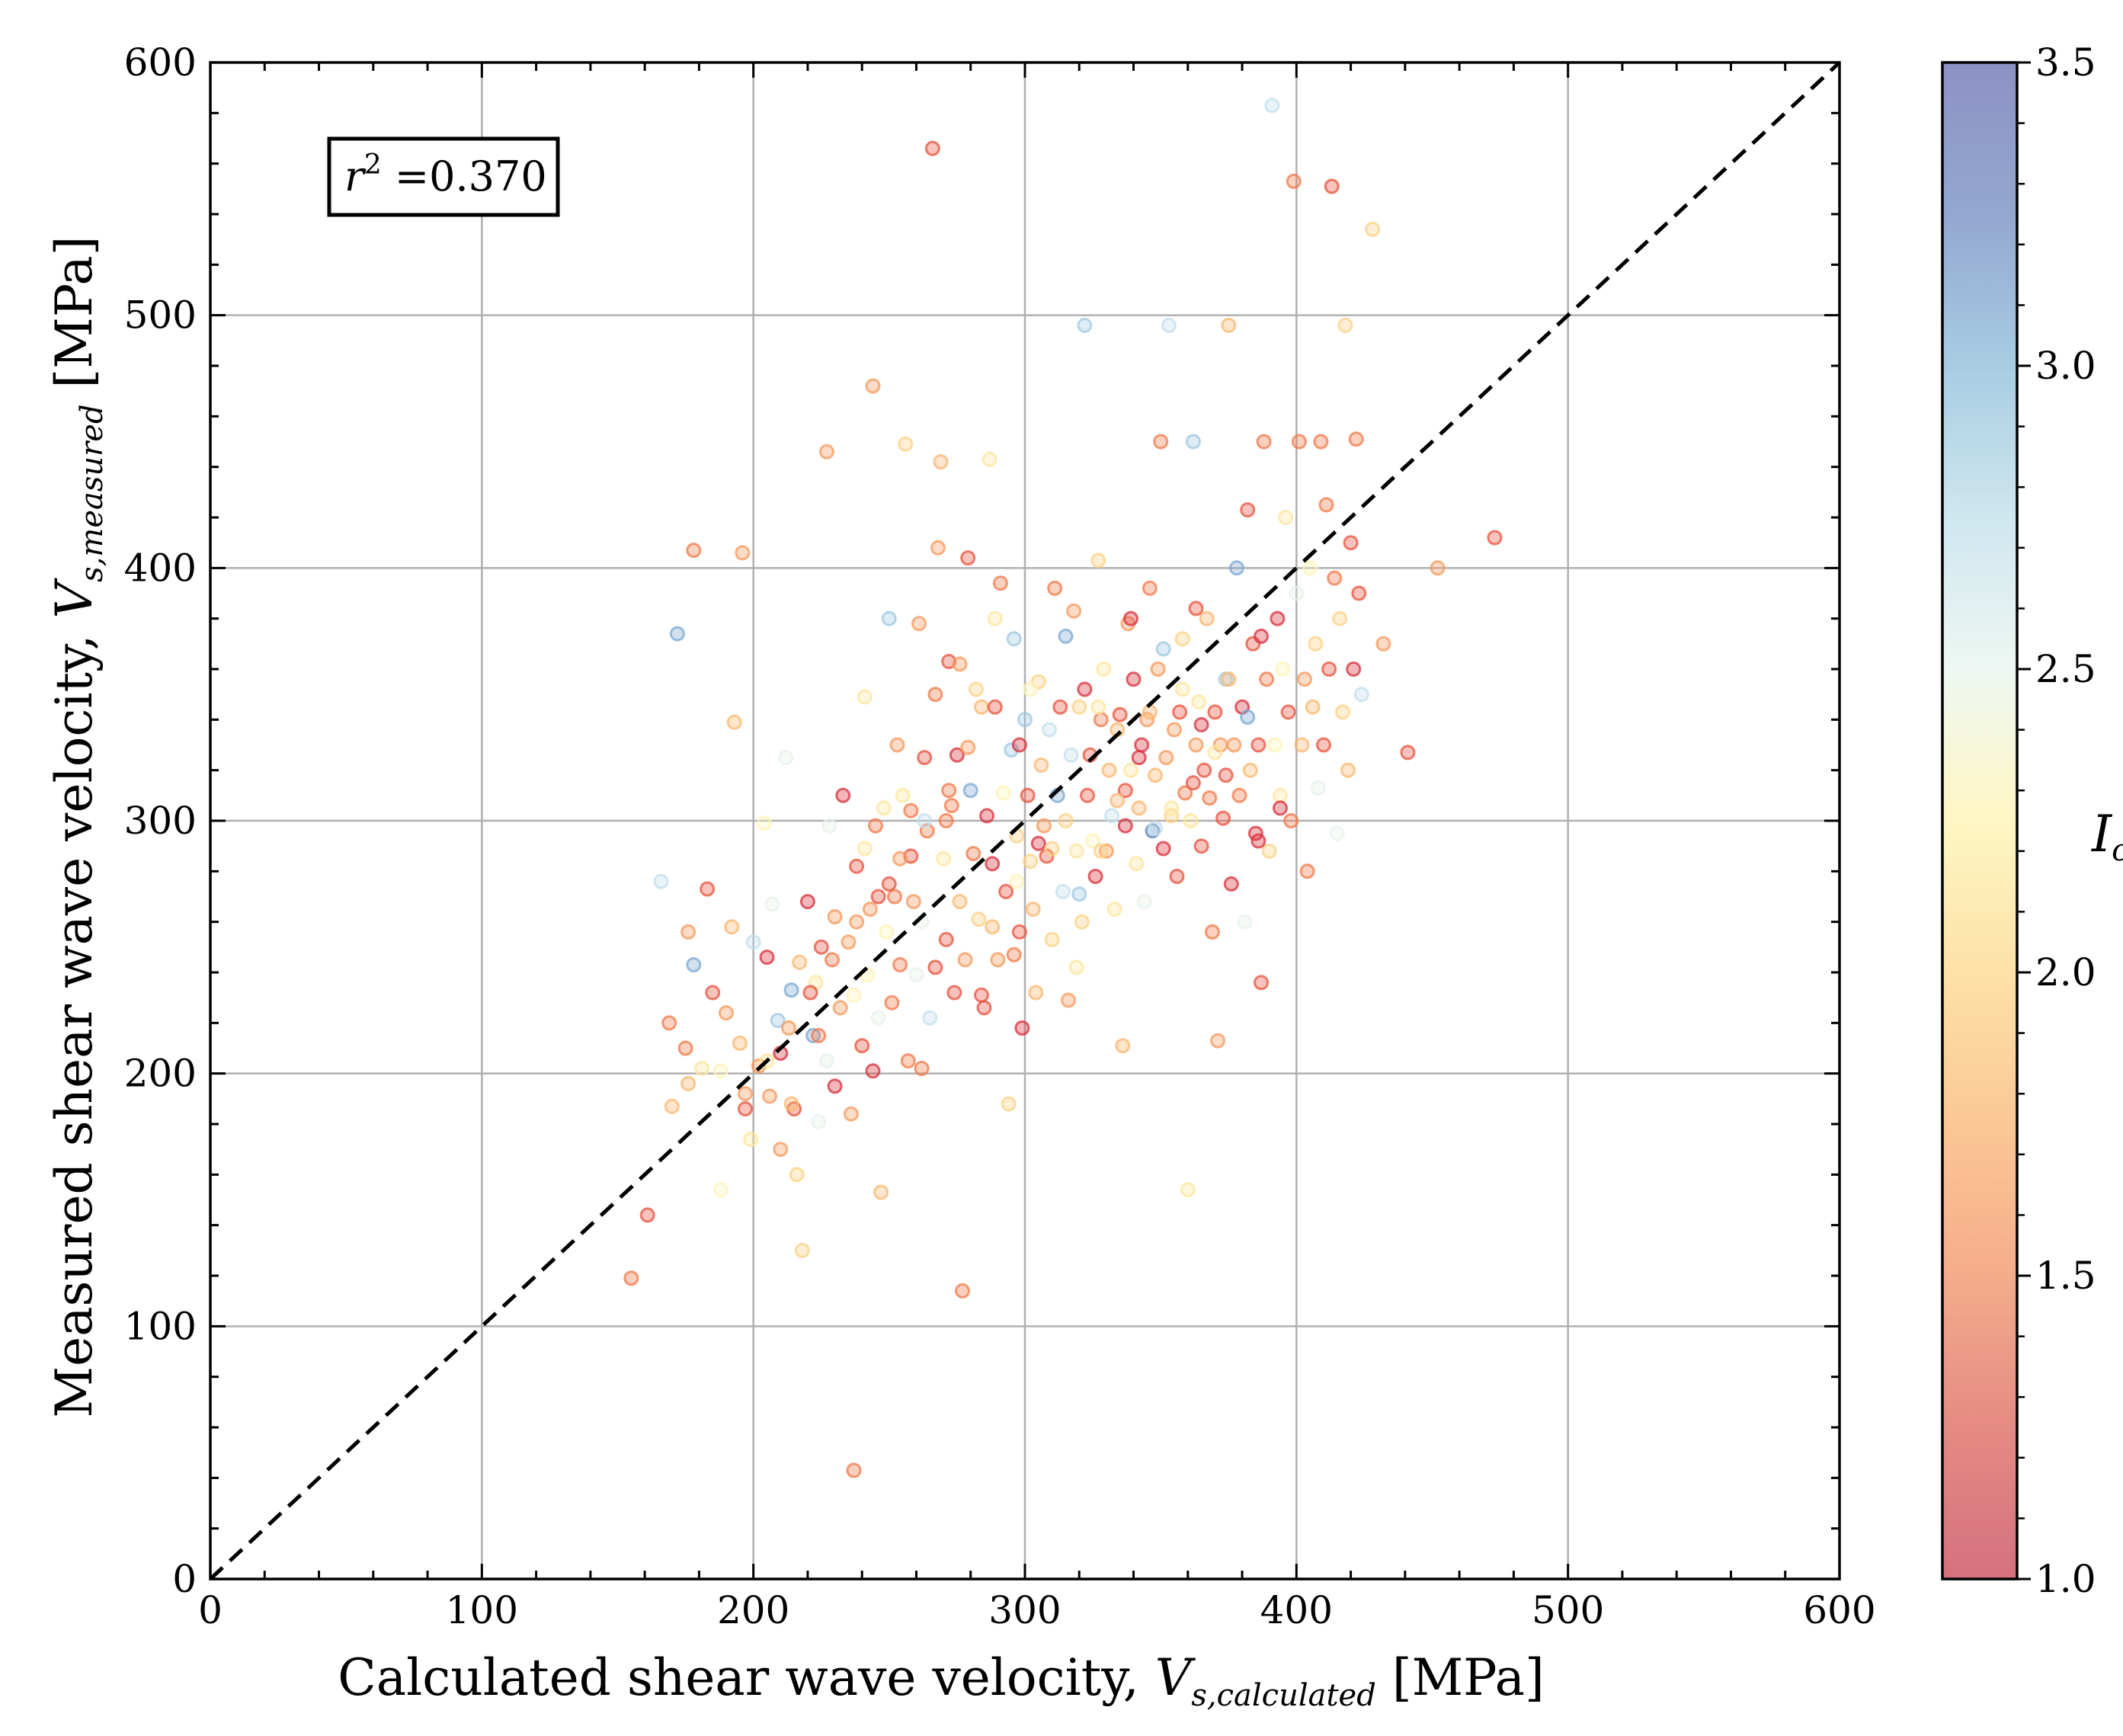 The height and width of the screenshot is (1736, 2123). I want to click on x-tick-label: 600, so click(1839, 1610).